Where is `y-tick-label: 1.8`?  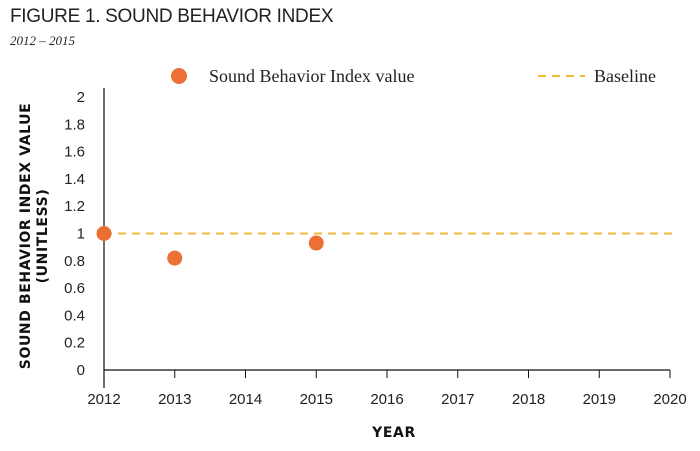 y-tick-label: 1.8 is located at coordinates (74, 124).